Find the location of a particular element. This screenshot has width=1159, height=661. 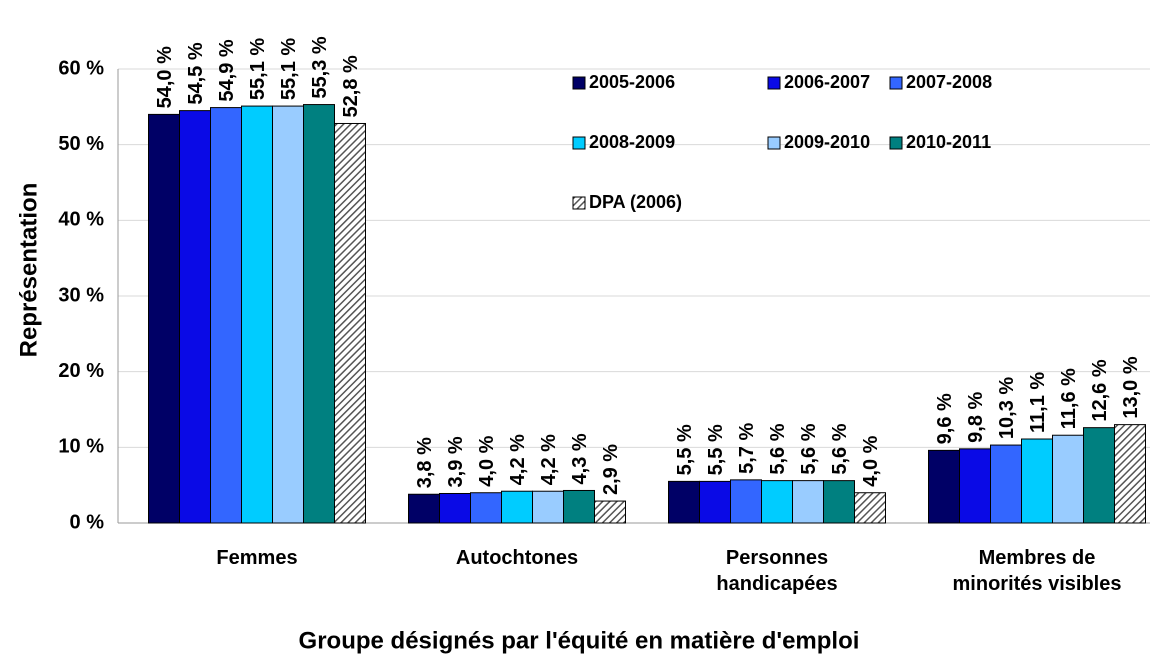

y-tick-label: 30 % is located at coordinates (81, 295).